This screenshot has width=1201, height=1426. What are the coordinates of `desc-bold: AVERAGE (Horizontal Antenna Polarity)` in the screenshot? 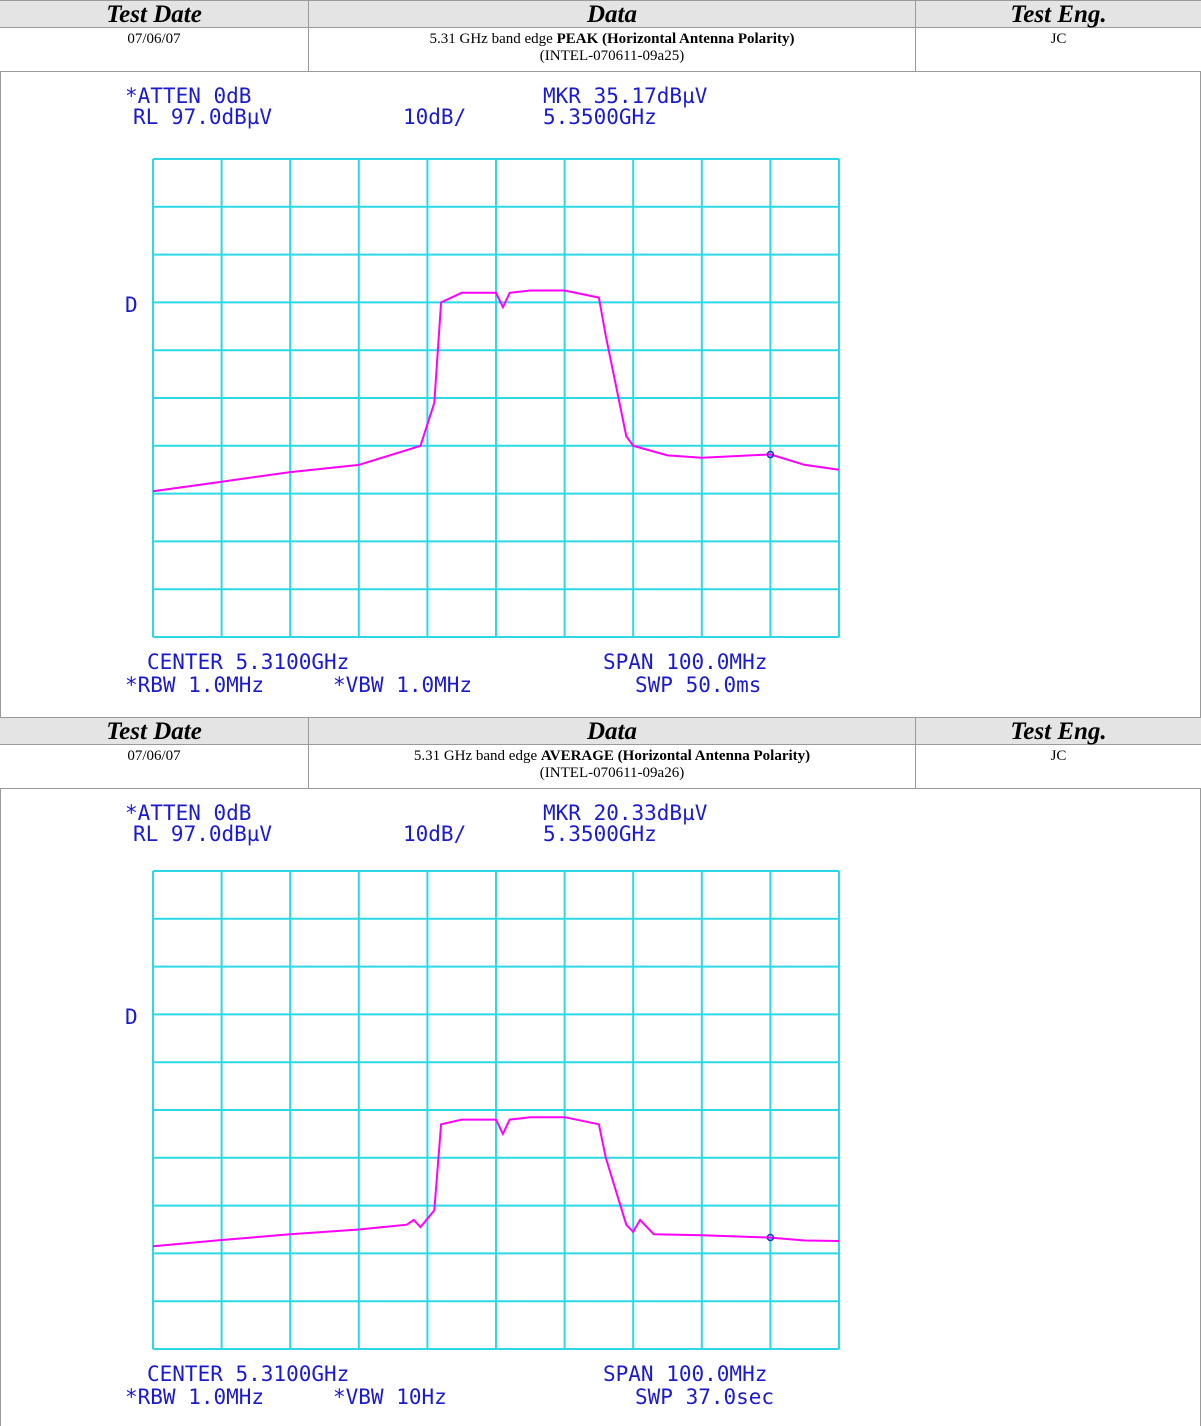 It's located at (675, 756).